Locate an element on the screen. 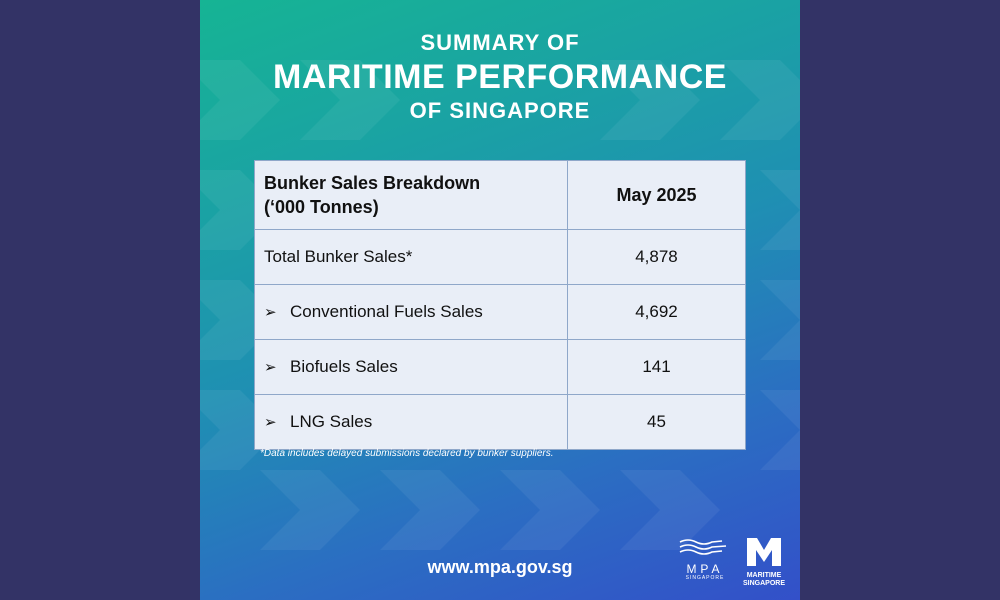  row-label: Biofuels Sales is located at coordinates (344, 366).